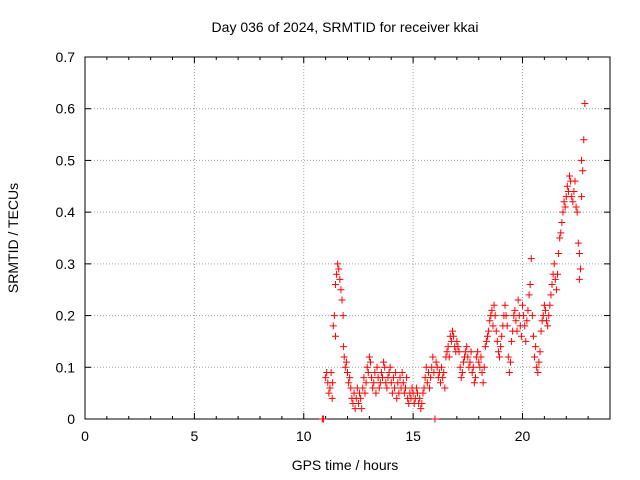  Describe the element at coordinates (66, 316) in the screenshot. I see `y-tick-label: 0.2` at that location.